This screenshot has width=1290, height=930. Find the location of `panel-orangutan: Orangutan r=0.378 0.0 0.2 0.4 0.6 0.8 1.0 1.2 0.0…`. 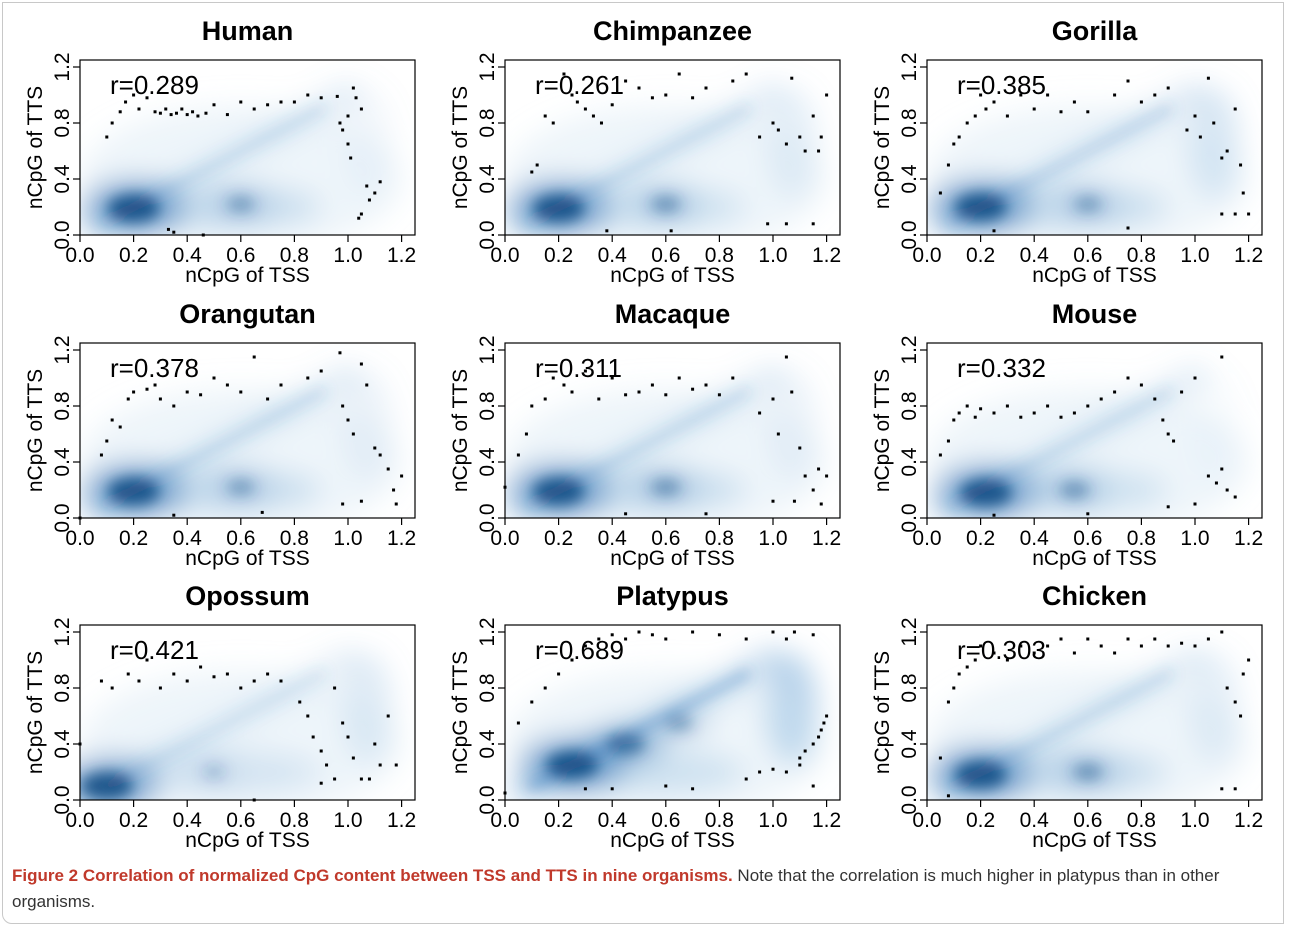

panel-orangutan: Orangutan r=0.378 0.0 0.2 0.4 0.6 0.8 1.0 1.2 0.0… is located at coordinates (220, 434).